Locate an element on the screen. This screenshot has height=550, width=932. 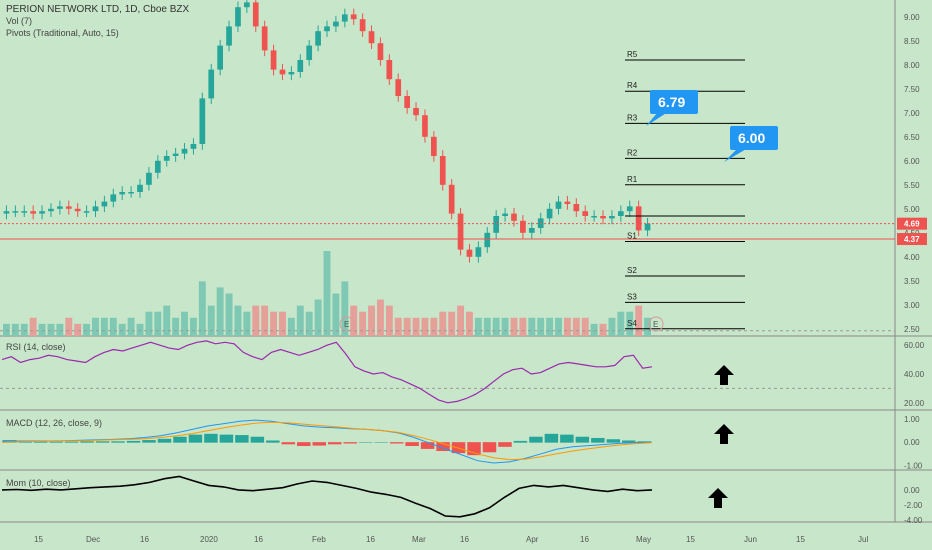
pivot-label: R5 is located at coordinates (632, 54).